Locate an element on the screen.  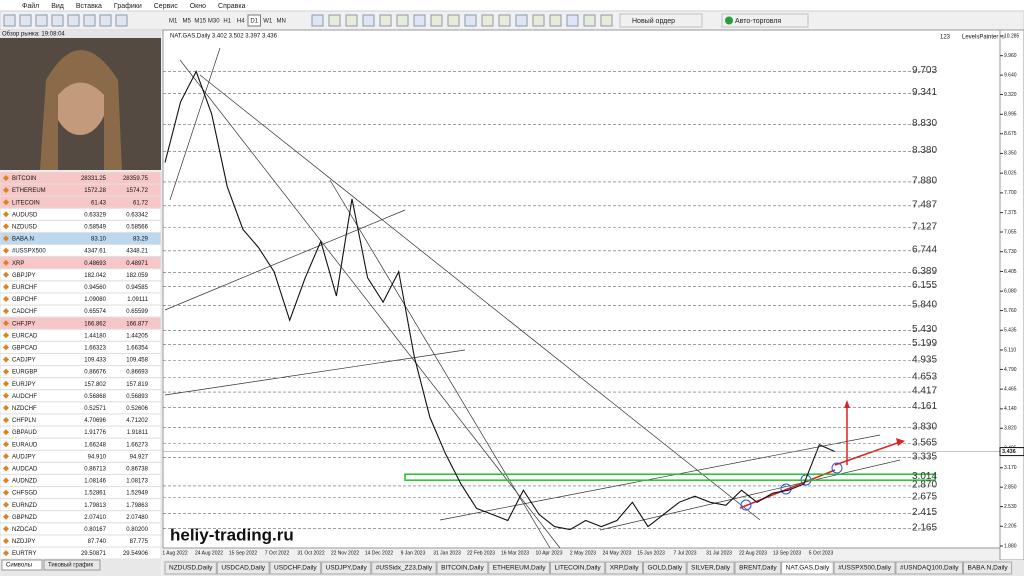
menu-item: Окно is located at coordinates (198, 6).